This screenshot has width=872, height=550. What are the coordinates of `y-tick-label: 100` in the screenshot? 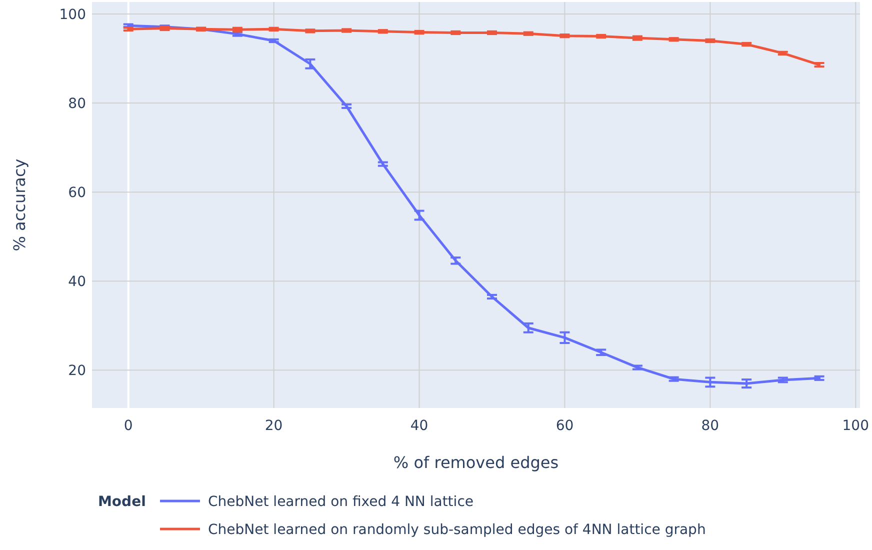 It's located at (72, 14).